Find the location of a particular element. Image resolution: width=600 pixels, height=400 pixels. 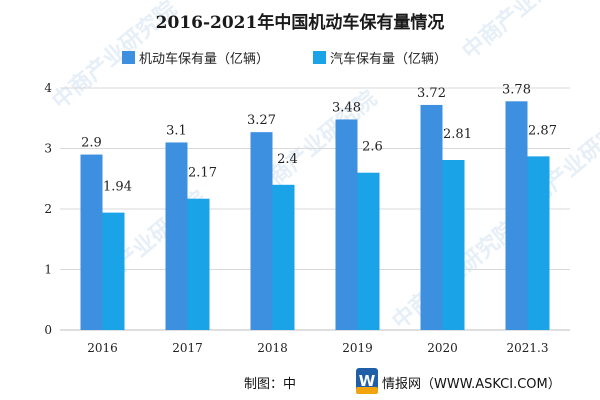

logo-letter: W is located at coordinates (367, 381).